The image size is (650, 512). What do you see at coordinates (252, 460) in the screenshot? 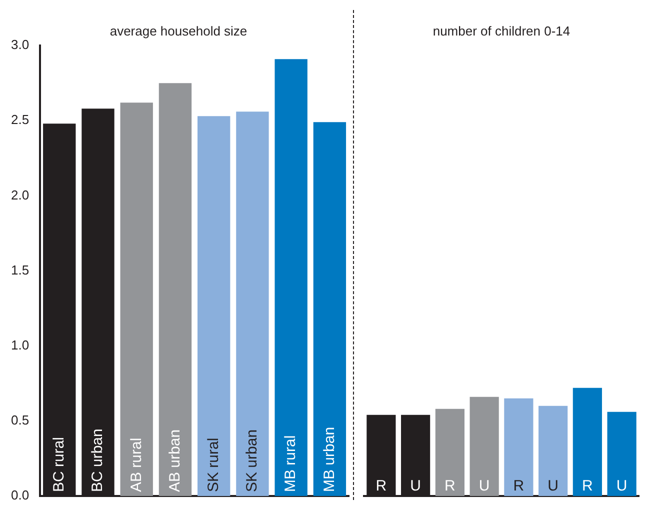
I see `x-tick-label: SK urban` at bounding box center [252, 460].